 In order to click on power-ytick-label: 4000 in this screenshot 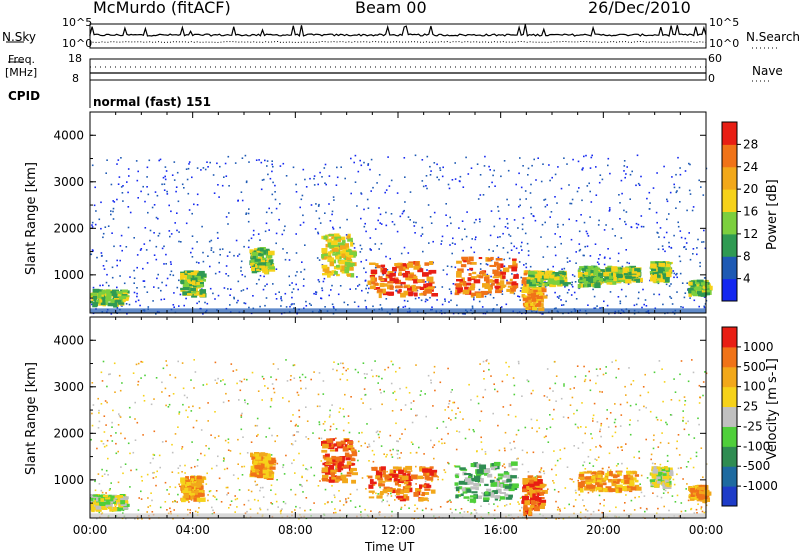, I will do `click(68, 135)`.